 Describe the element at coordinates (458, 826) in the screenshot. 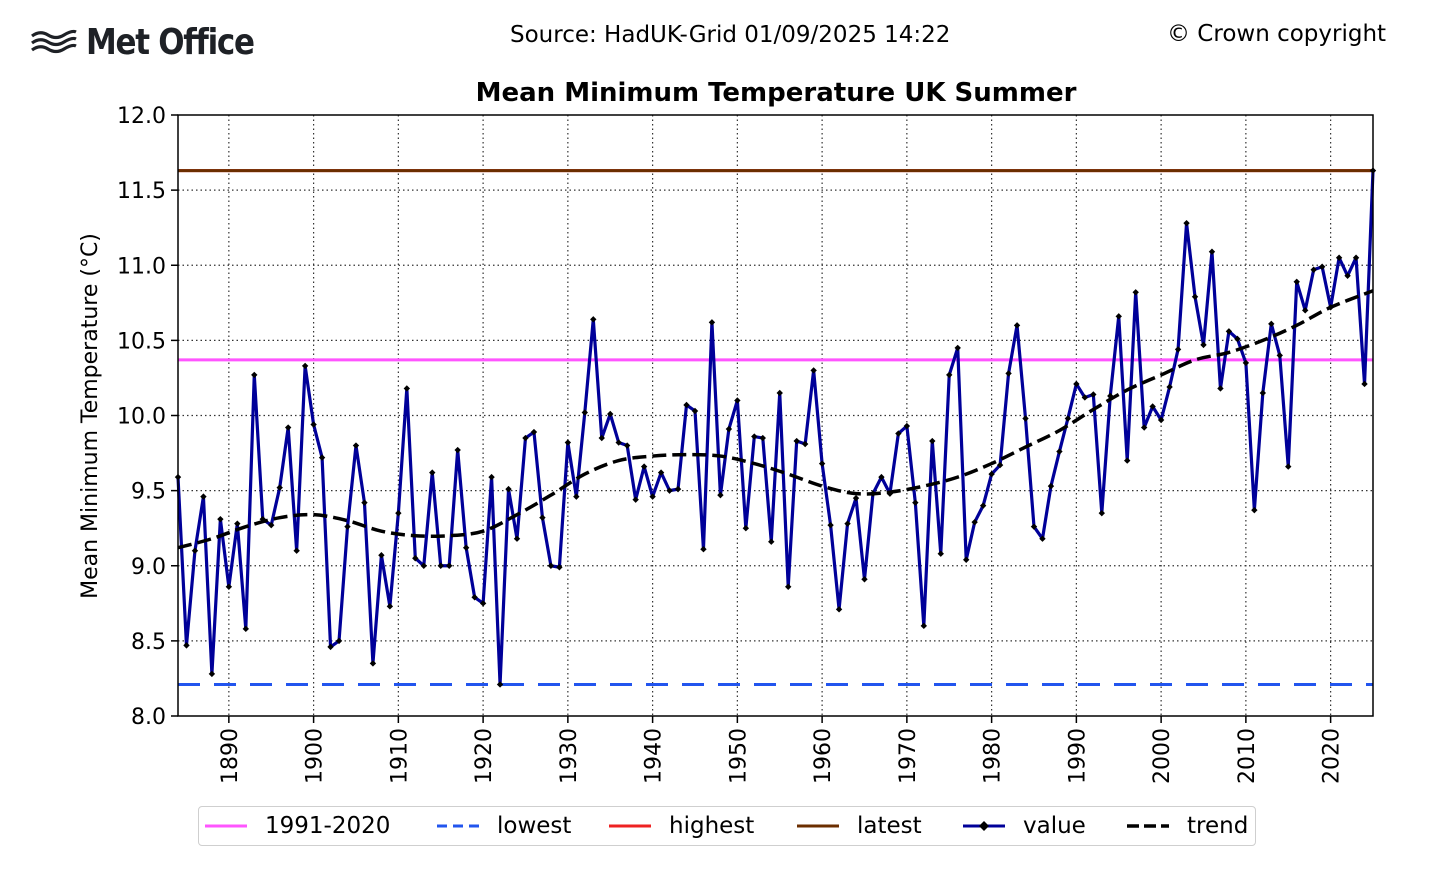

I see `legend-swatch-lowest` at that location.